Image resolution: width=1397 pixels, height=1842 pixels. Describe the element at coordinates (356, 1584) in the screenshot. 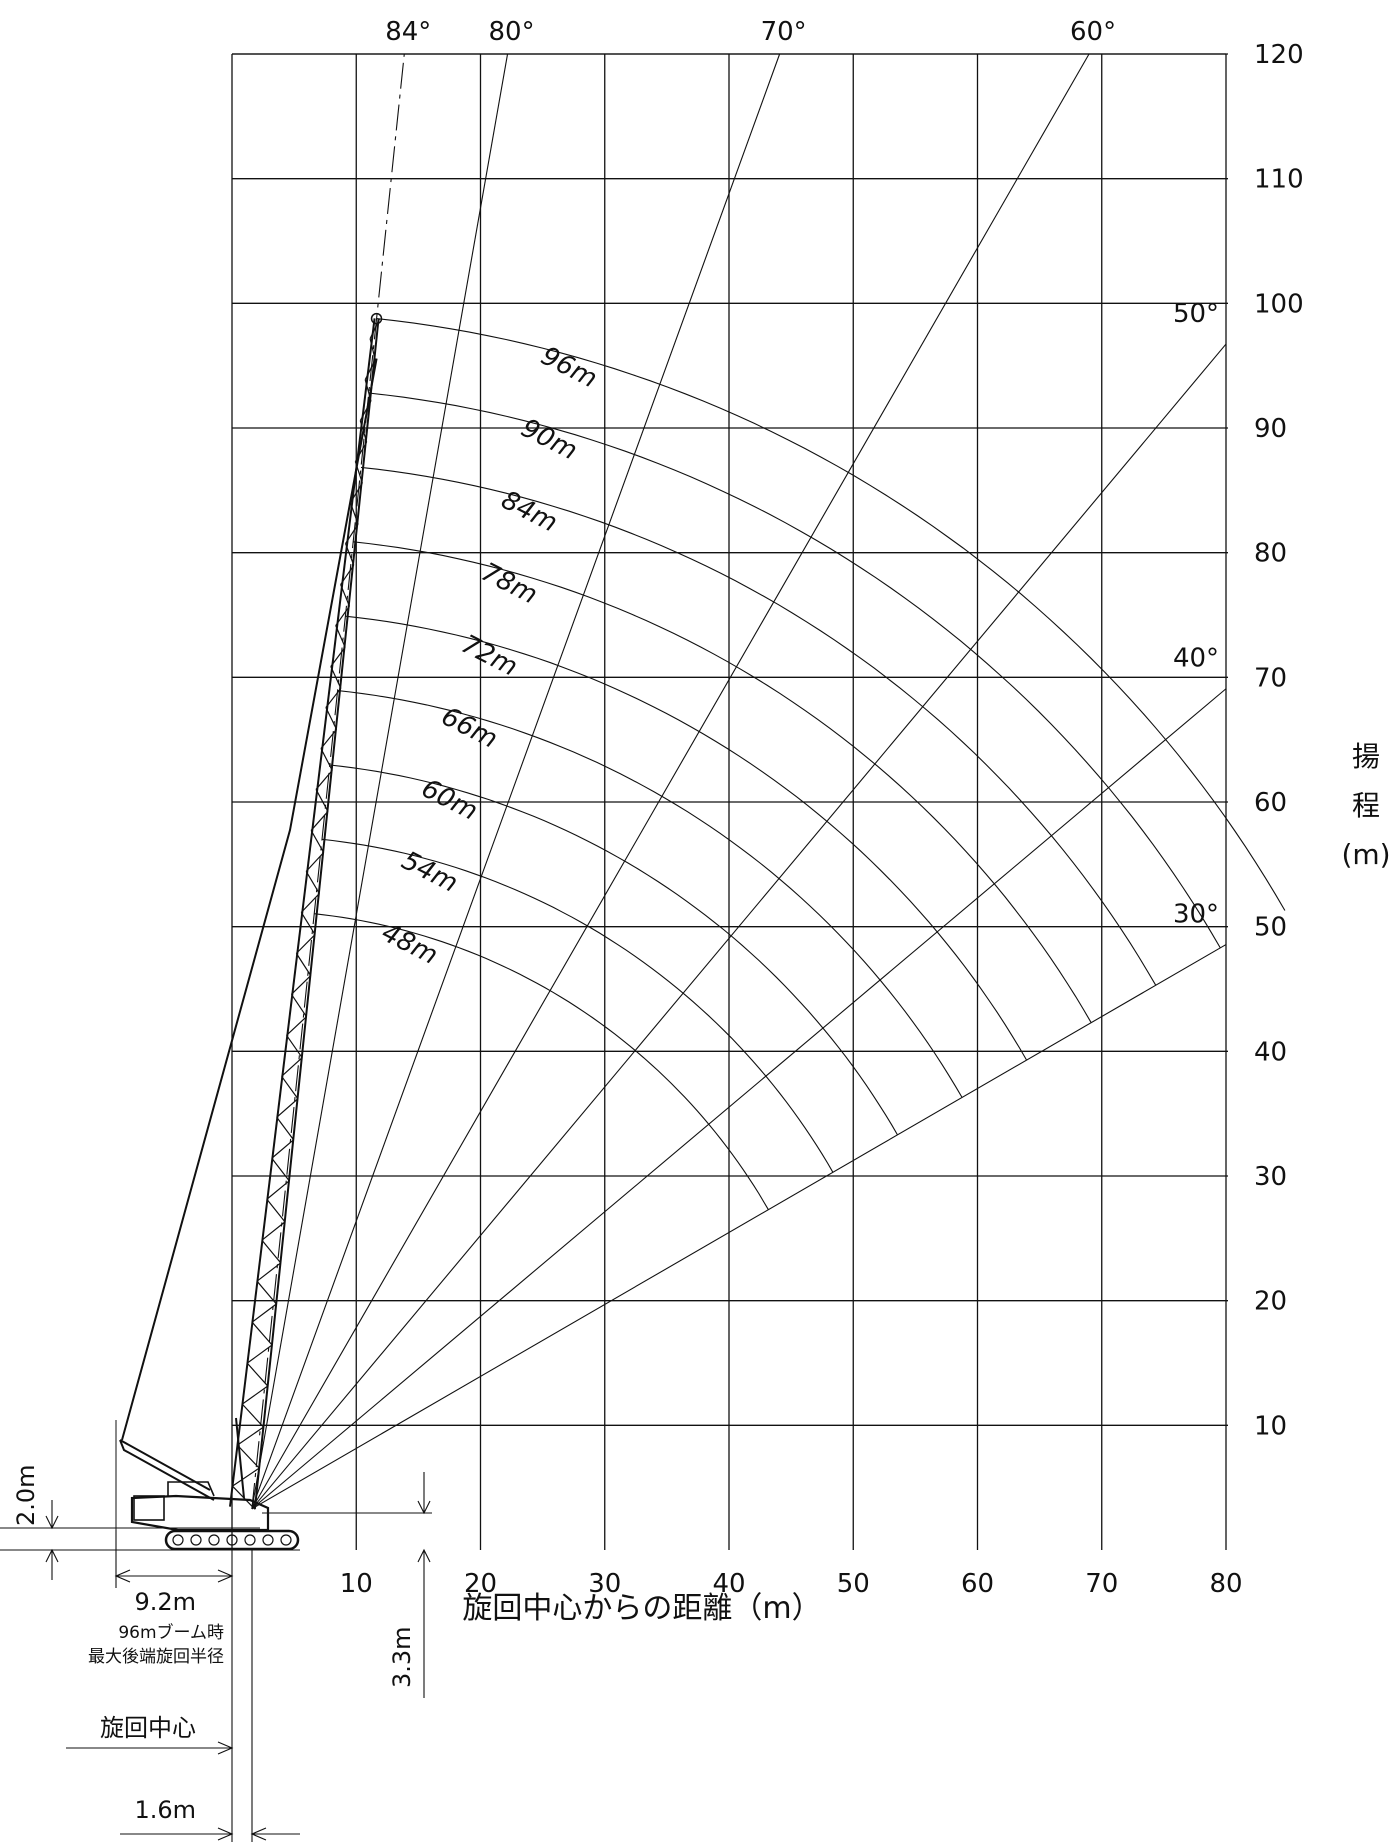

I see `x-tick-10: 10` at that location.